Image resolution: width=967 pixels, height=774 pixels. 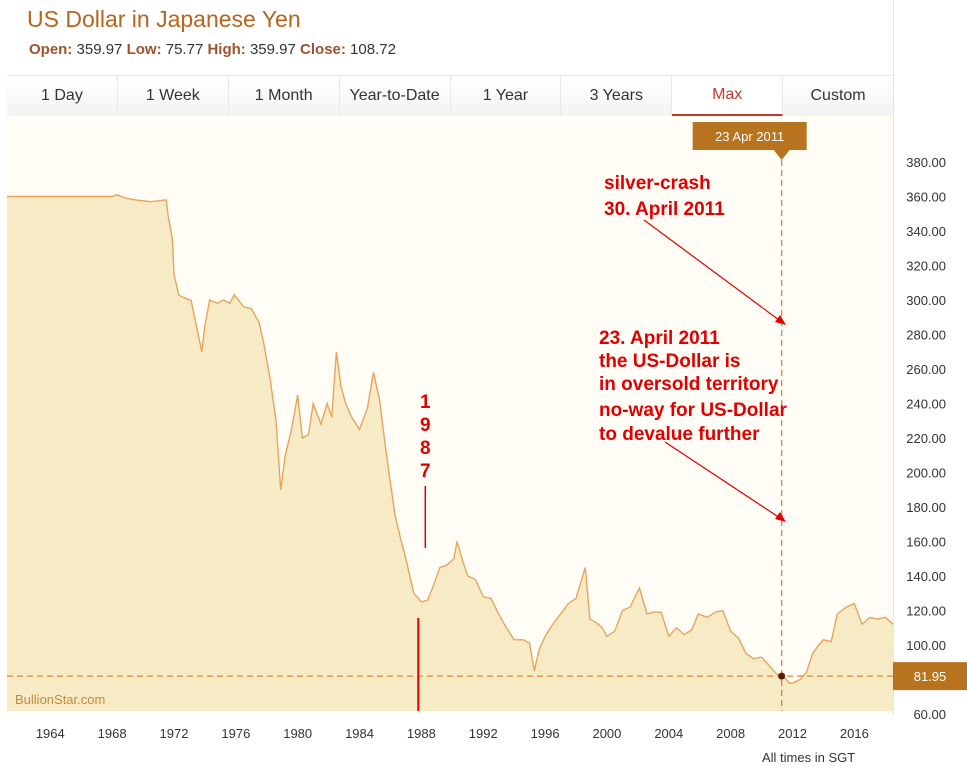 What do you see at coordinates (713, 271) in the screenshot?
I see `arrow-silver-crash` at bounding box center [713, 271].